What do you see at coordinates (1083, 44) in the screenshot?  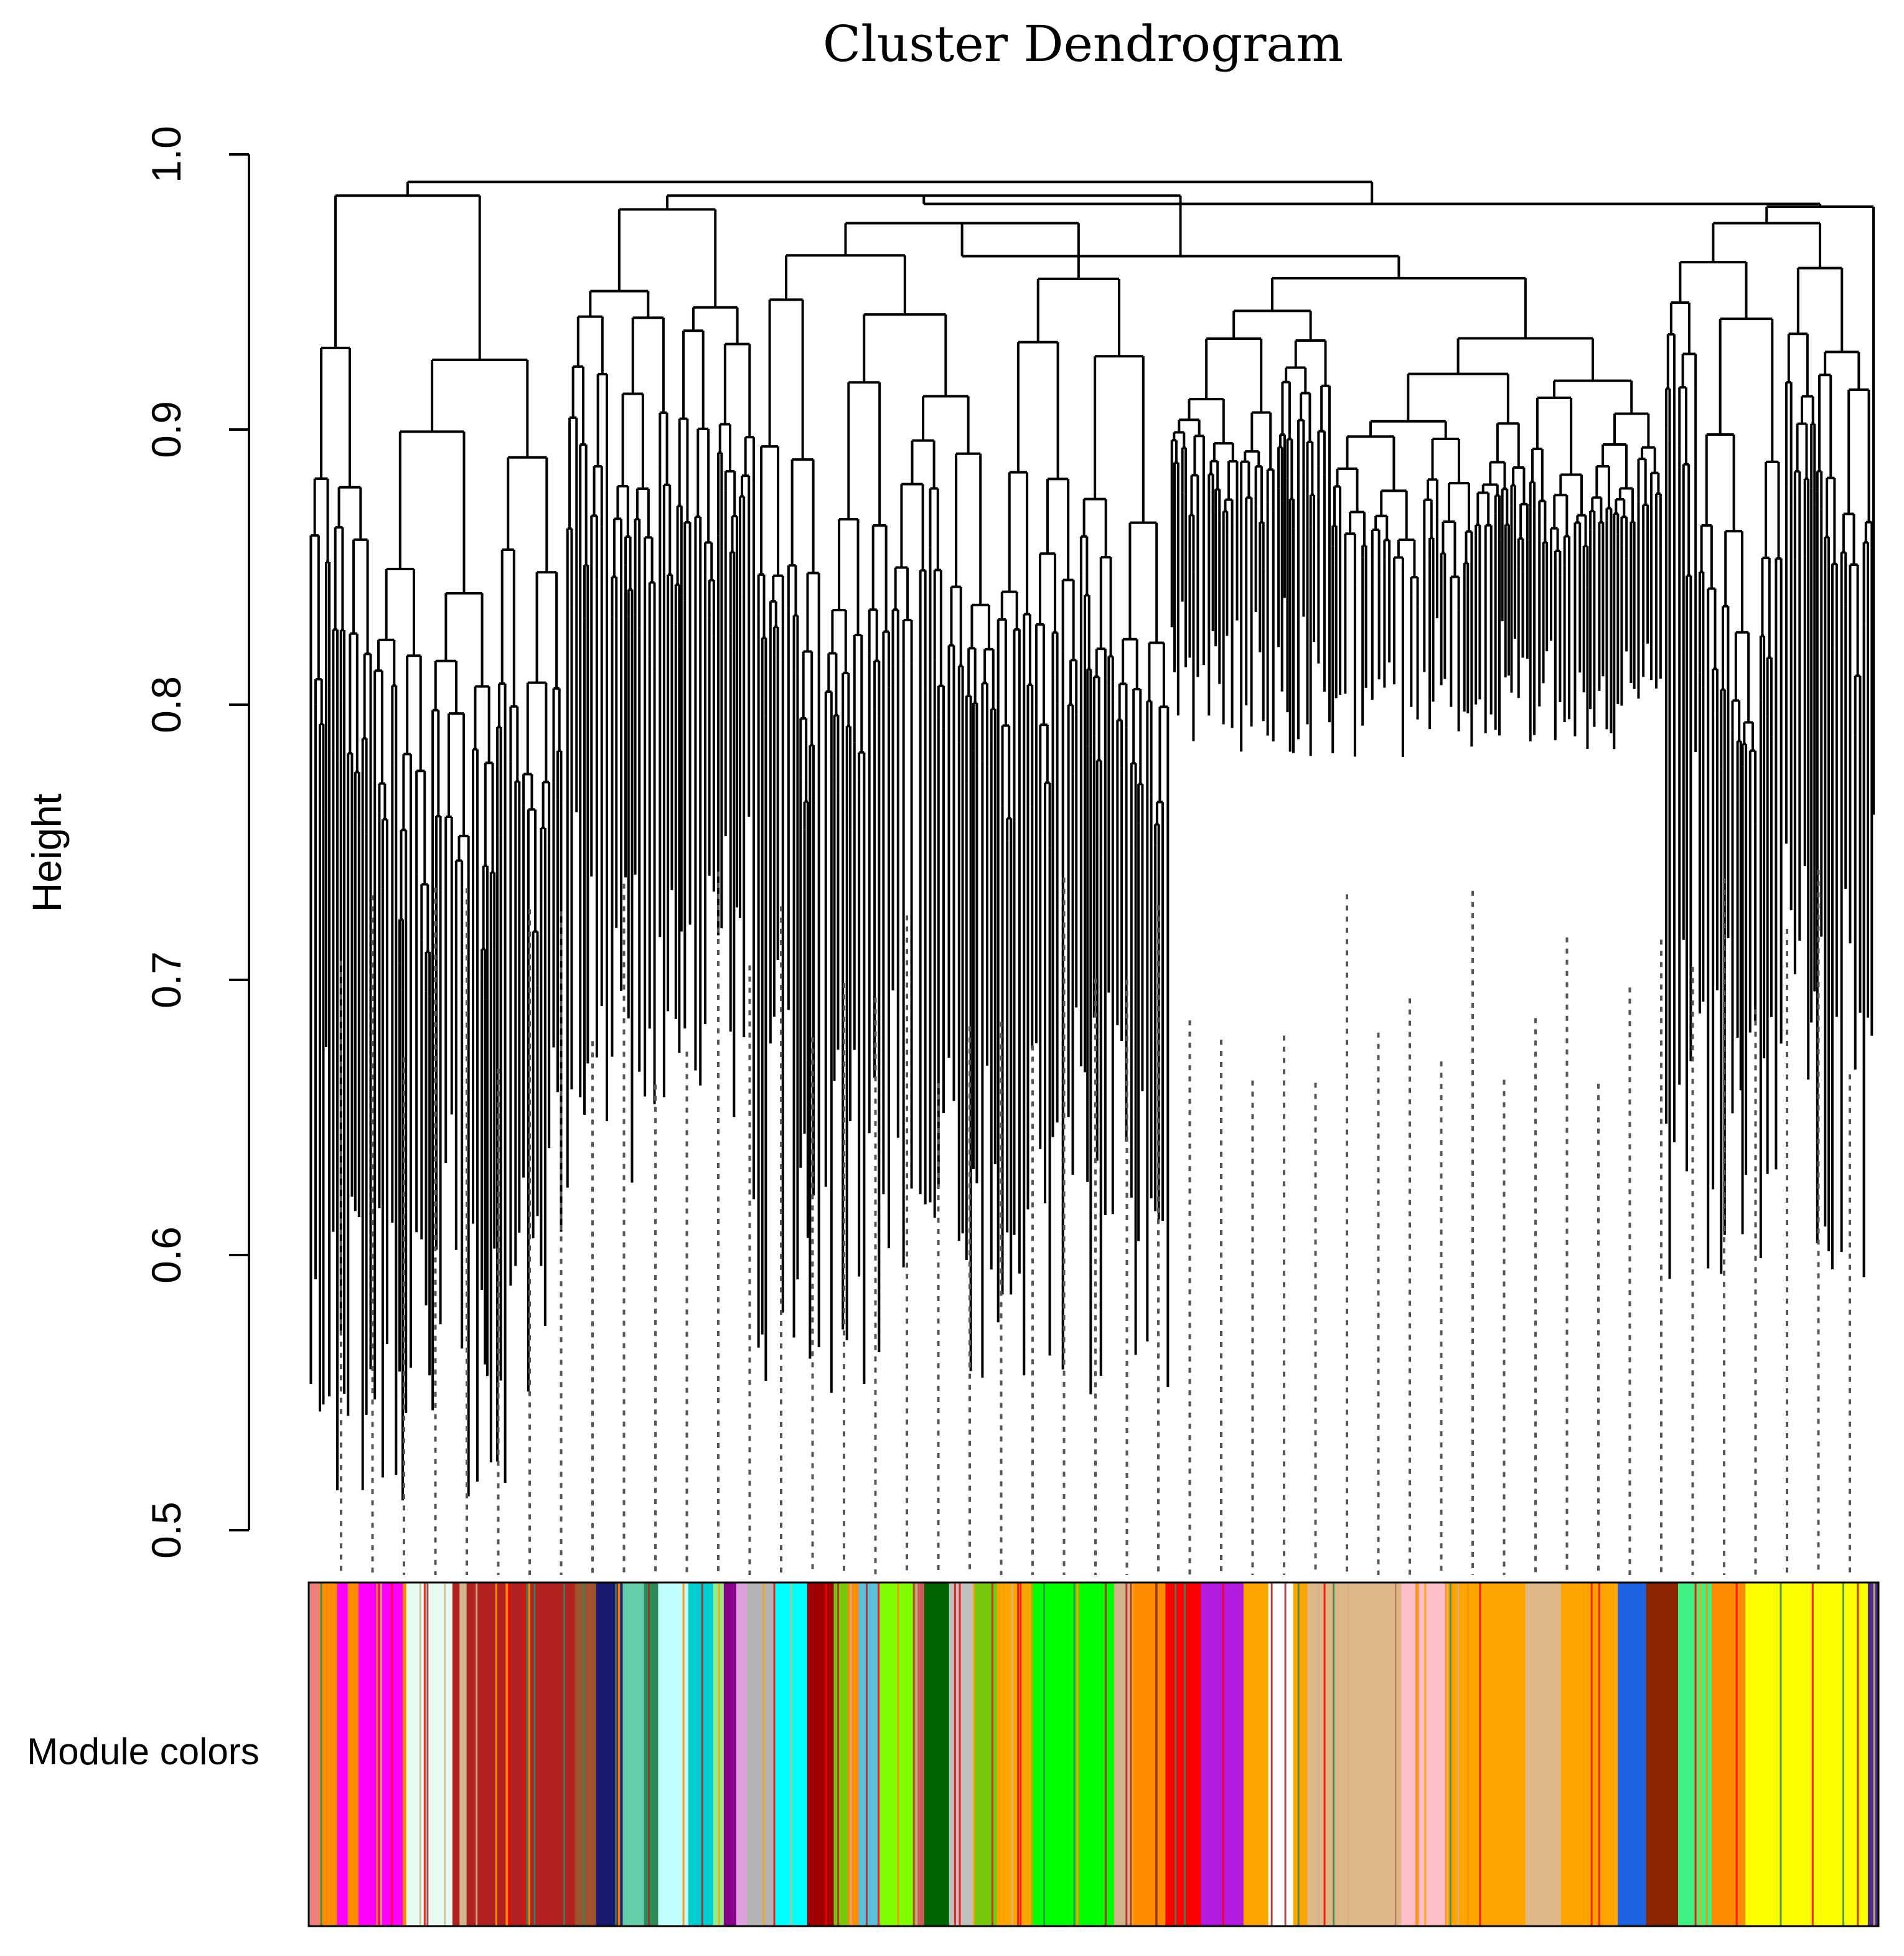 I see `chart-title: Cluster Dendrogram` at bounding box center [1083, 44].